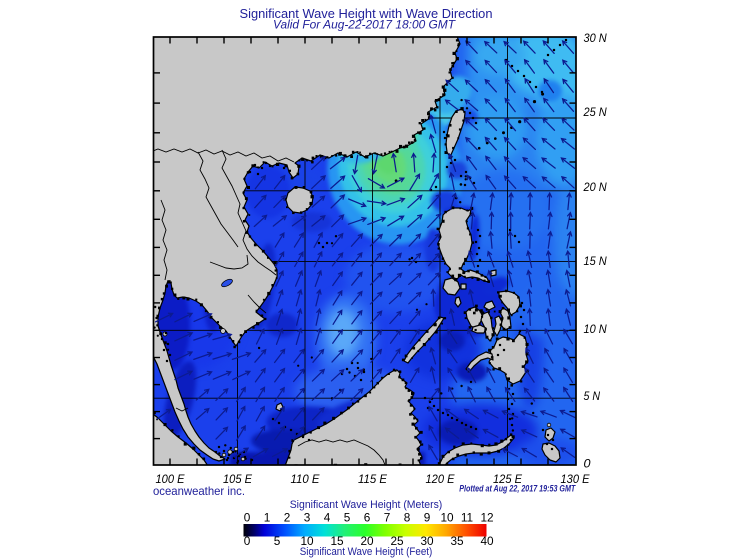 Image resolution: width=755 pixels, height=560 pixels. What do you see at coordinates (366, 552) in the screenshot?
I see `svg-text: Significant Wave Height (Feet)` at bounding box center [366, 552].